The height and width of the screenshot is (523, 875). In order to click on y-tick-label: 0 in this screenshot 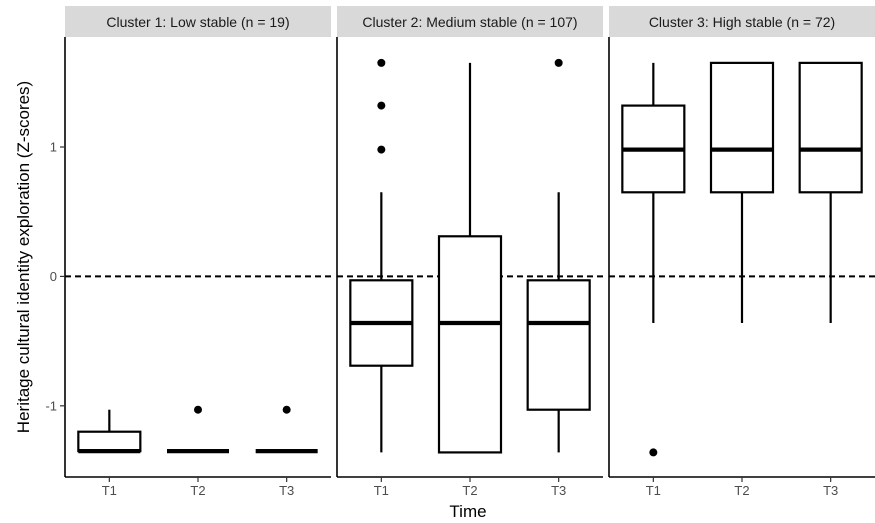, I will do `click(53, 276)`.